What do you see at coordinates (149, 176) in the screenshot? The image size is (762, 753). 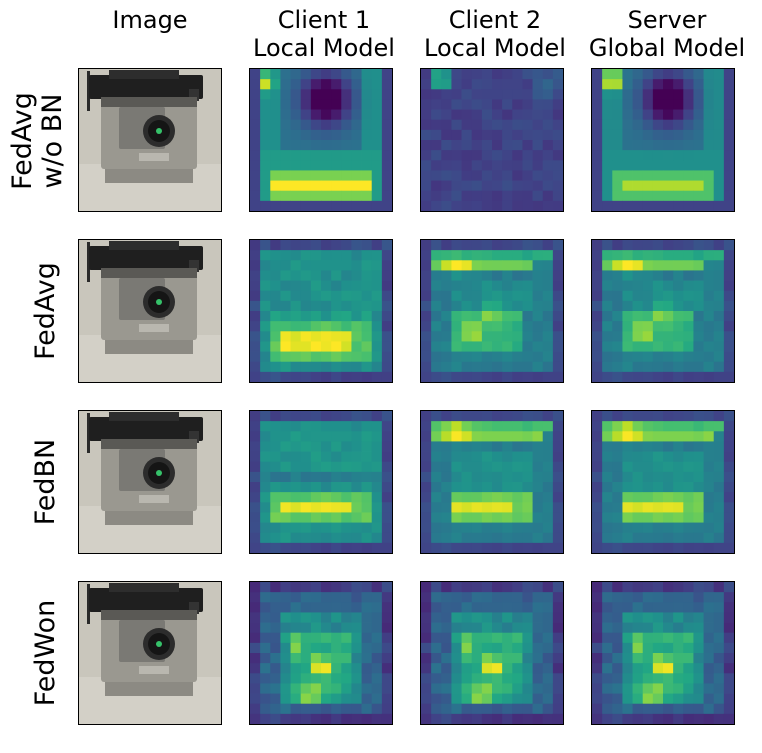 I see `projector-bottom` at bounding box center [149, 176].